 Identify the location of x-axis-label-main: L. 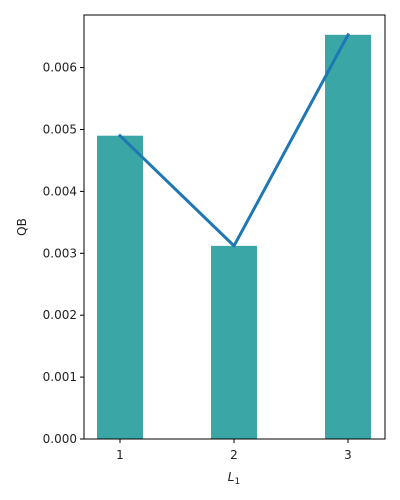
(231, 477).